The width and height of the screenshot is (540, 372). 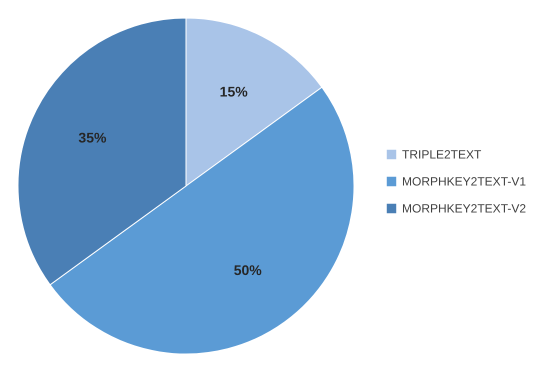 What do you see at coordinates (442, 155) in the screenshot?
I see `legend-label: TRIPLE2TEXT` at bounding box center [442, 155].